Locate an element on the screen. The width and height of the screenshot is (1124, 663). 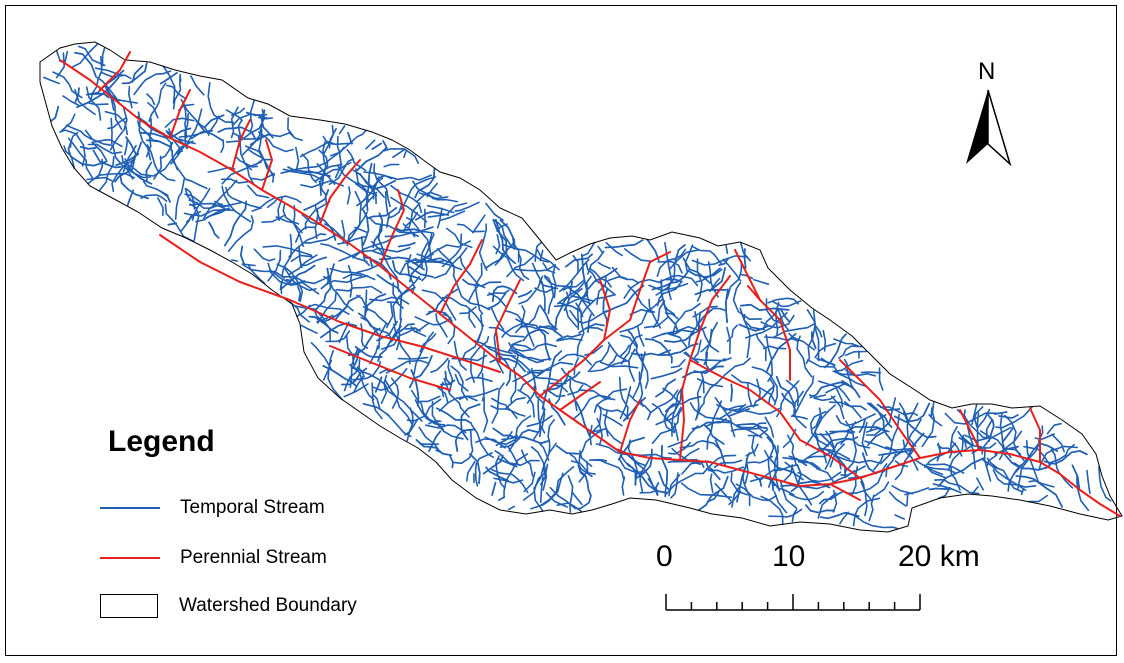
perennial-tributary-f is located at coordinates (392, 228).